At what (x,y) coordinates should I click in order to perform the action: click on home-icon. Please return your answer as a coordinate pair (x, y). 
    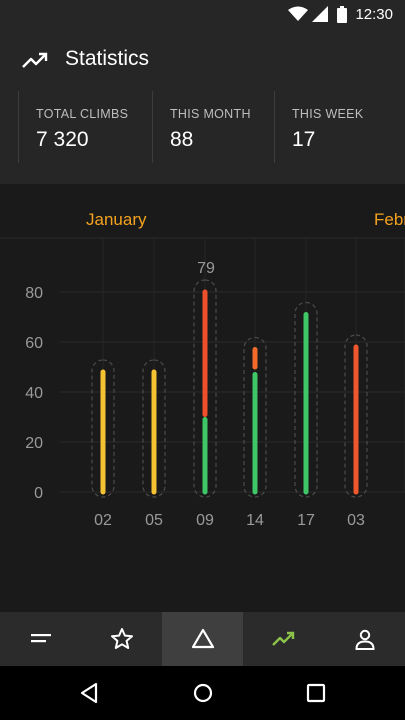
    Looking at the image, I should click on (203, 693).